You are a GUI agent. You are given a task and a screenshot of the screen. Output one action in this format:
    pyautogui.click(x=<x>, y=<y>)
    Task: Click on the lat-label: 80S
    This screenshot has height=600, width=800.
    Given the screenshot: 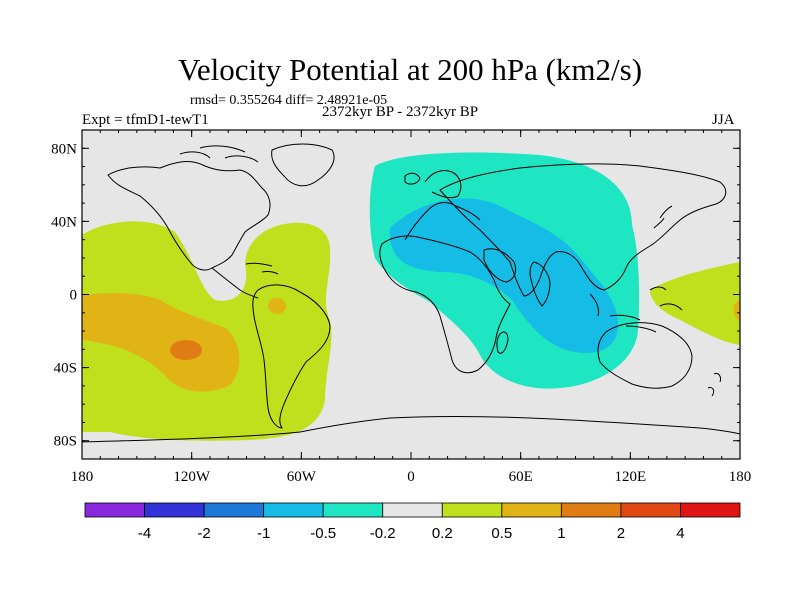 What is the action you would take?
    pyautogui.click(x=65, y=442)
    